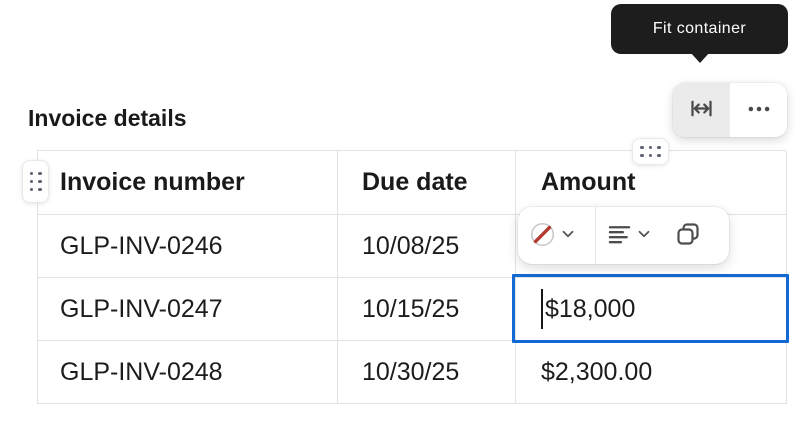  What do you see at coordinates (699, 28) in the screenshot?
I see `tooltip-label: Fit container` at bounding box center [699, 28].